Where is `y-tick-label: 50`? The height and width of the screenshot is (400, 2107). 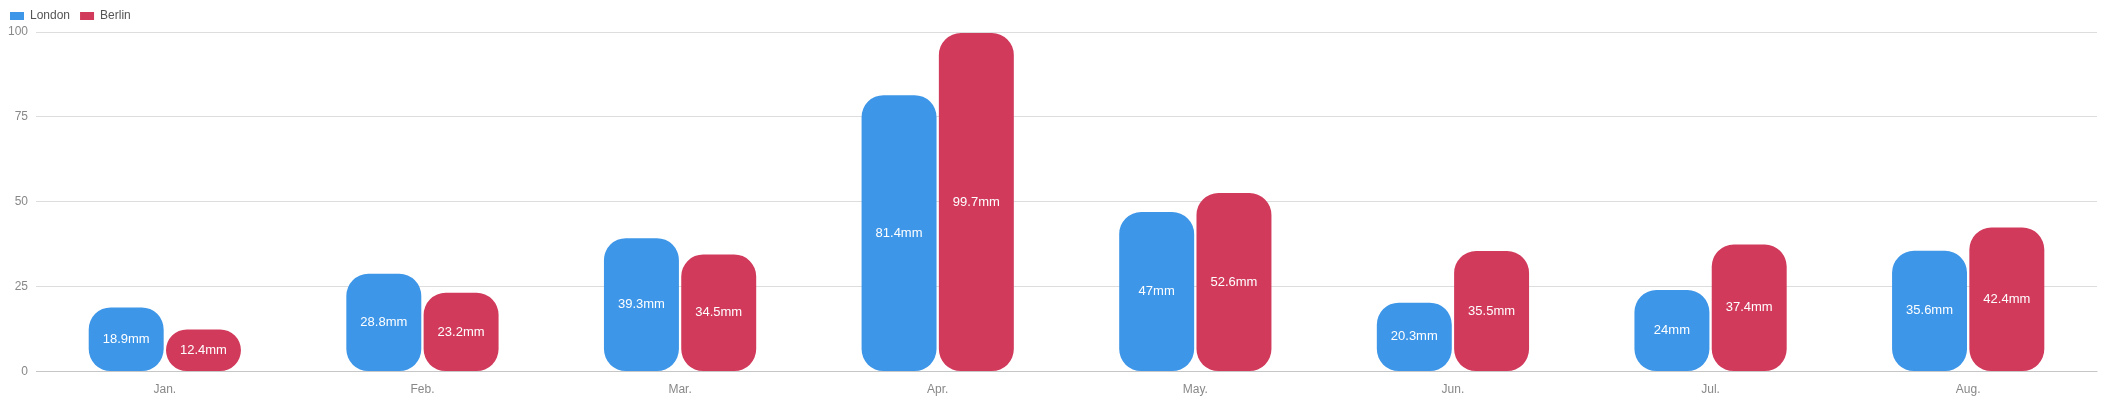 y-tick-label: 50 is located at coordinates (21, 201).